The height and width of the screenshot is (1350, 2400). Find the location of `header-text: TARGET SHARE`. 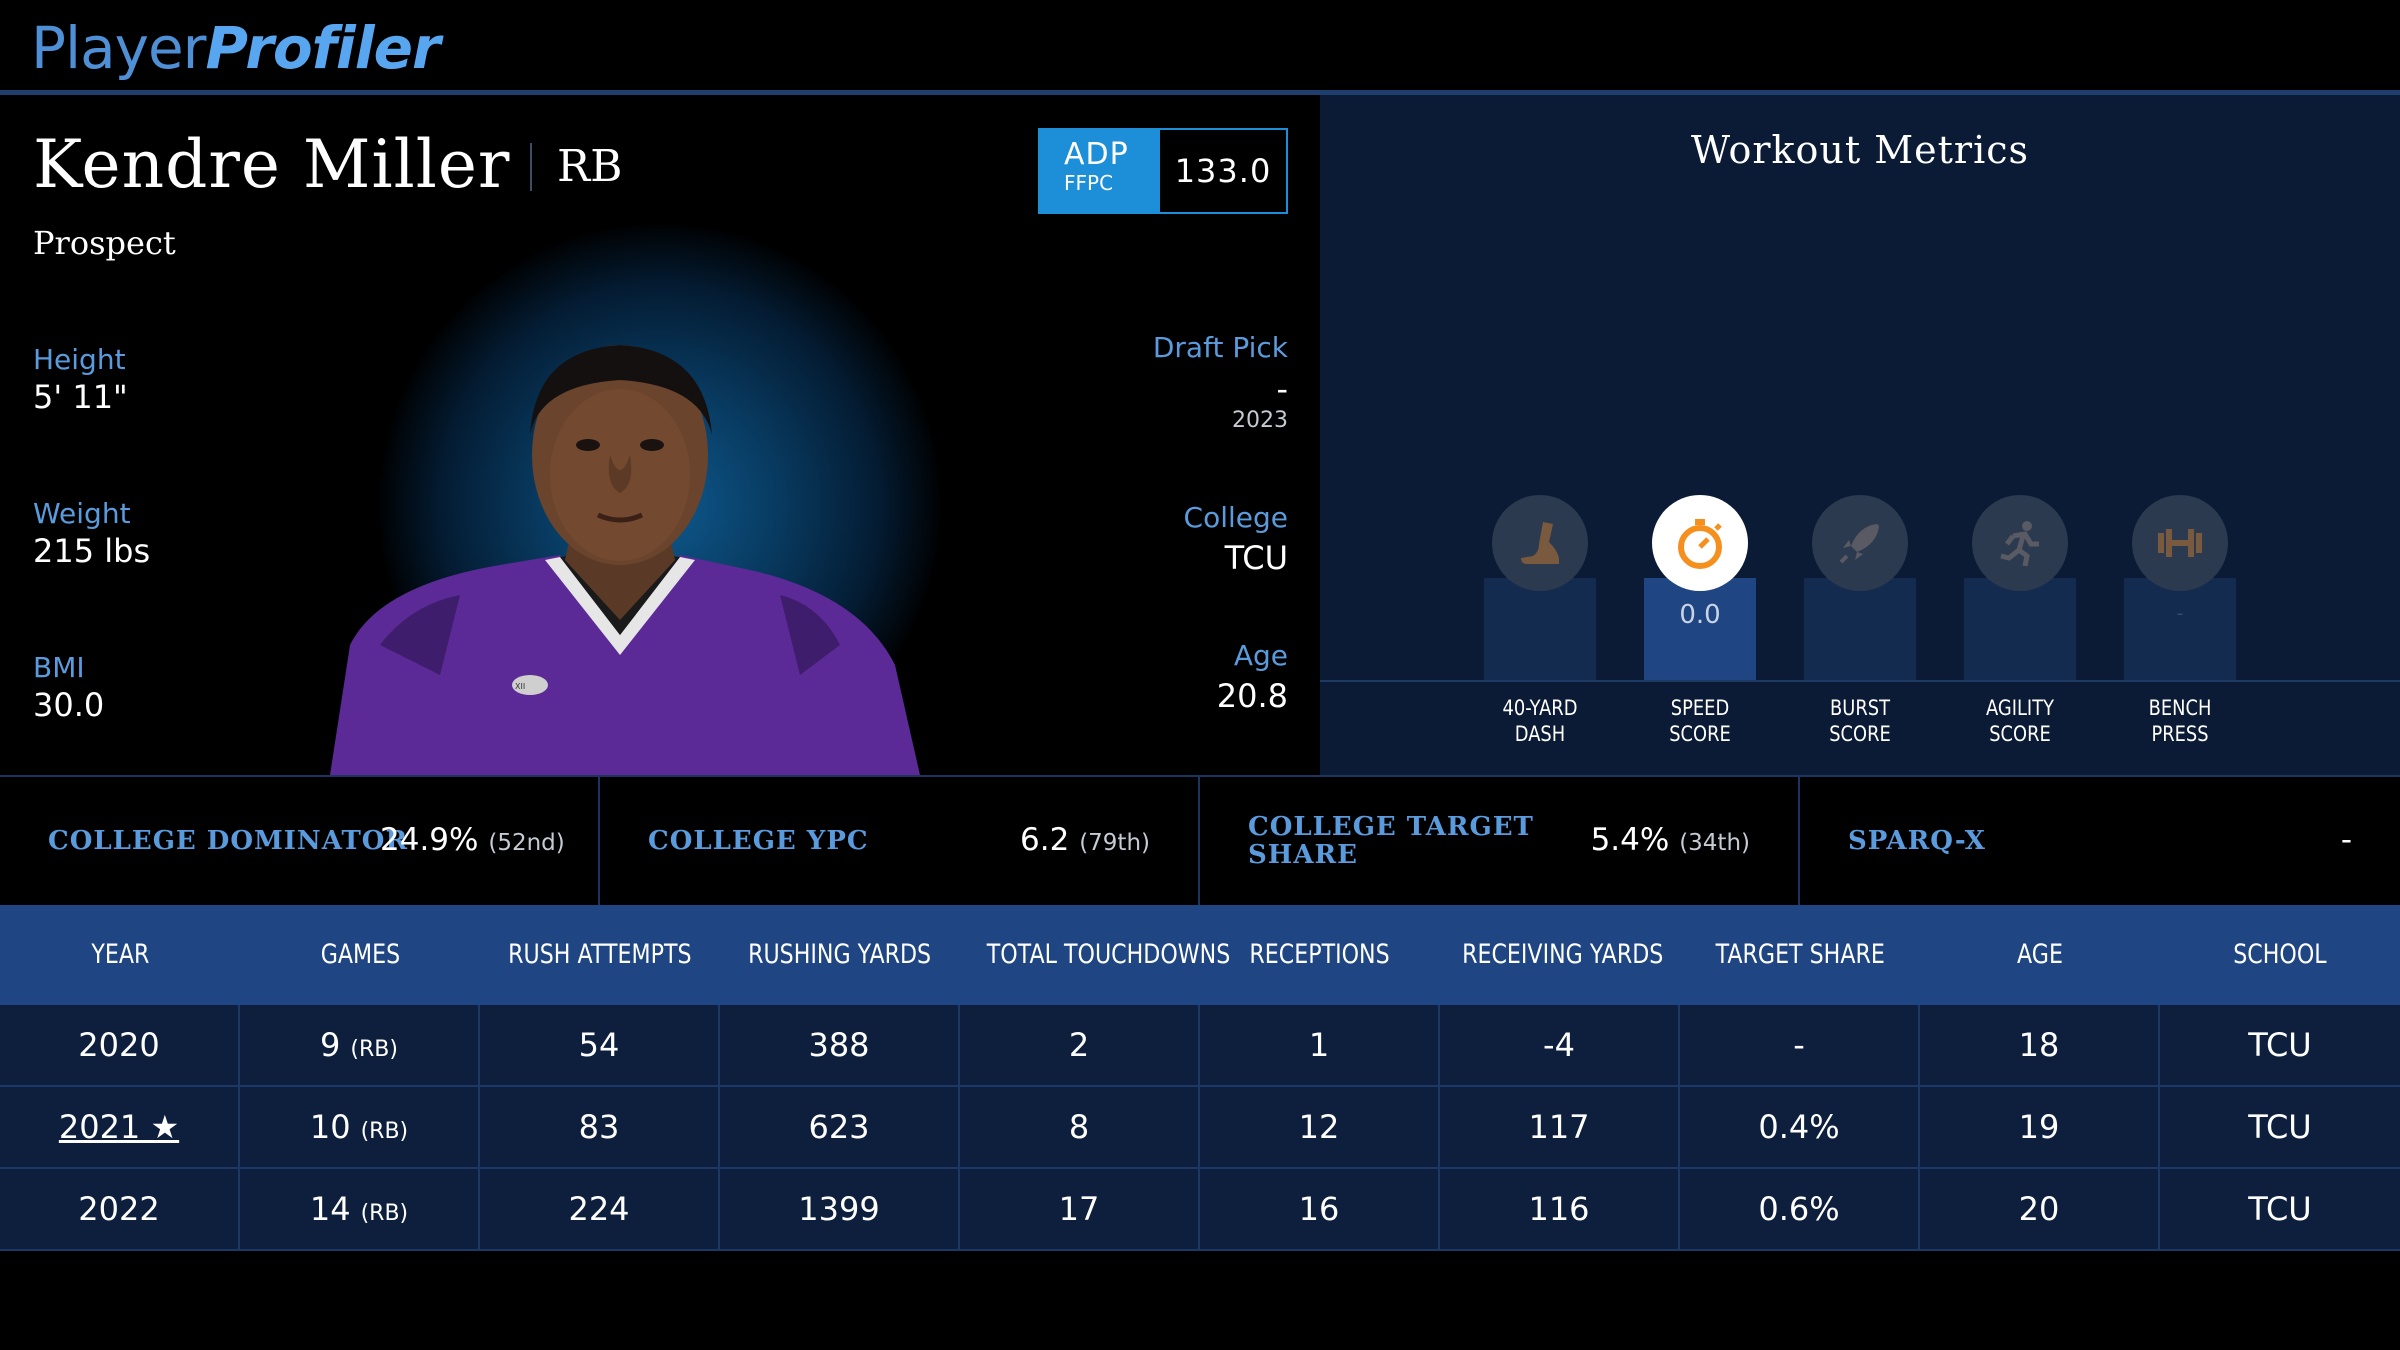

header-text: TARGET SHARE is located at coordinates (1800, 954).